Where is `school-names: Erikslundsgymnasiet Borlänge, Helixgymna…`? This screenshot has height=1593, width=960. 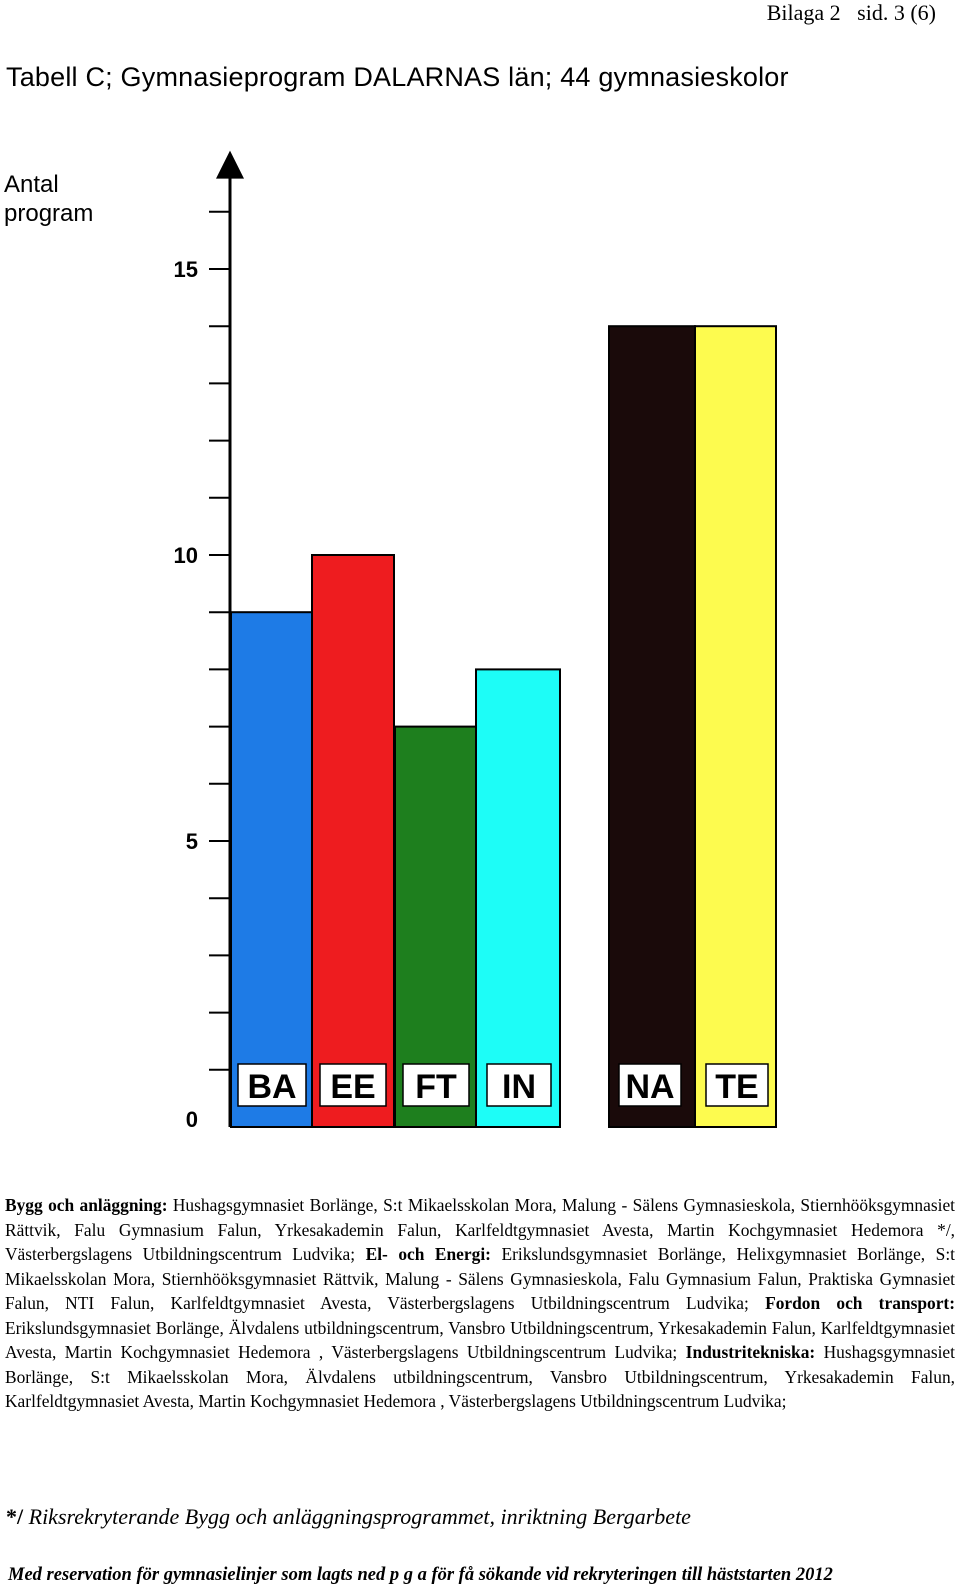
school-names: Erikslundsgymnasiet Borlänge, Helixgymna… is located at coordinates (480, 1278).